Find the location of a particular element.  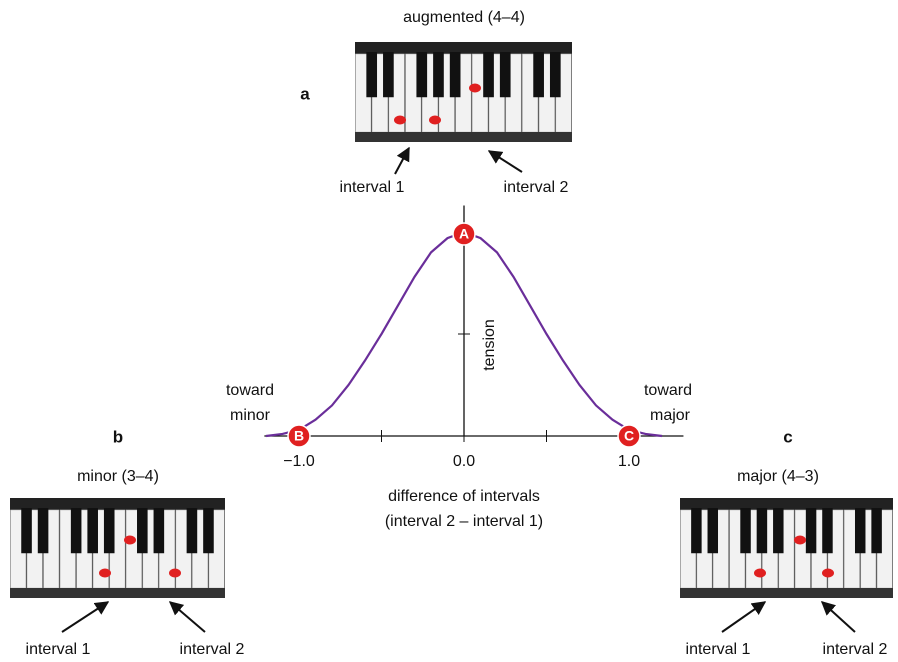

x-tick-label: −1.0 is located at coordinates (299, 461).